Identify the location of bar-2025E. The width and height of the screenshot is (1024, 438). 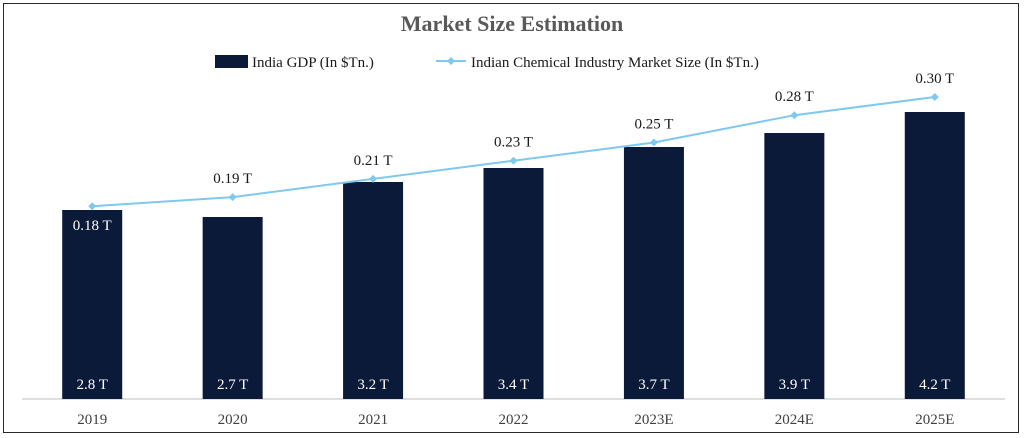
(934, 255).